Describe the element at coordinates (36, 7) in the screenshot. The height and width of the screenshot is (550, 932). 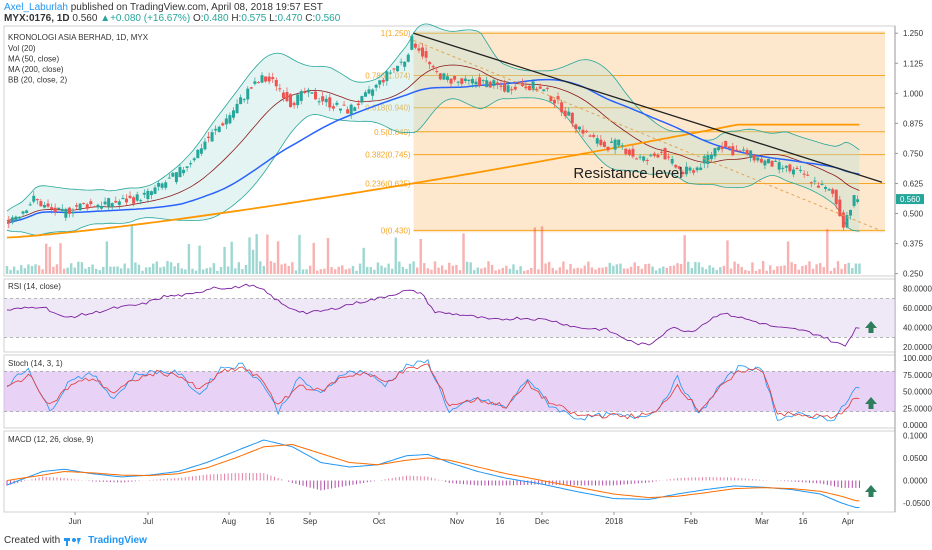
I see `author-link: Axel_Laburlah` at that location.